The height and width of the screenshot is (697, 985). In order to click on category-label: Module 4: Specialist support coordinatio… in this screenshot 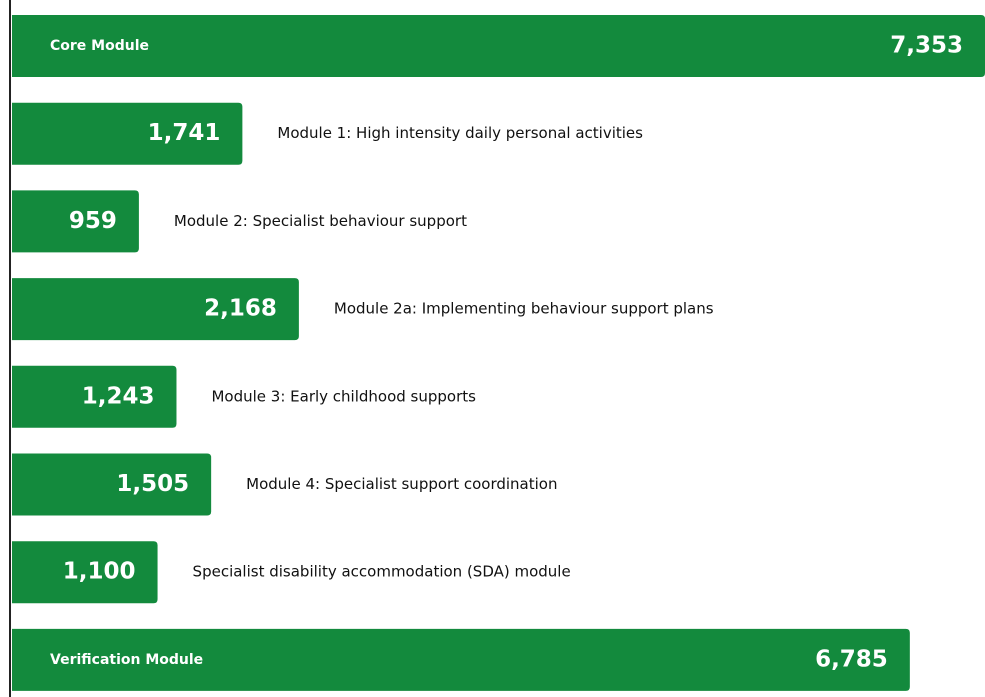, I will do `click(401, 484)`.